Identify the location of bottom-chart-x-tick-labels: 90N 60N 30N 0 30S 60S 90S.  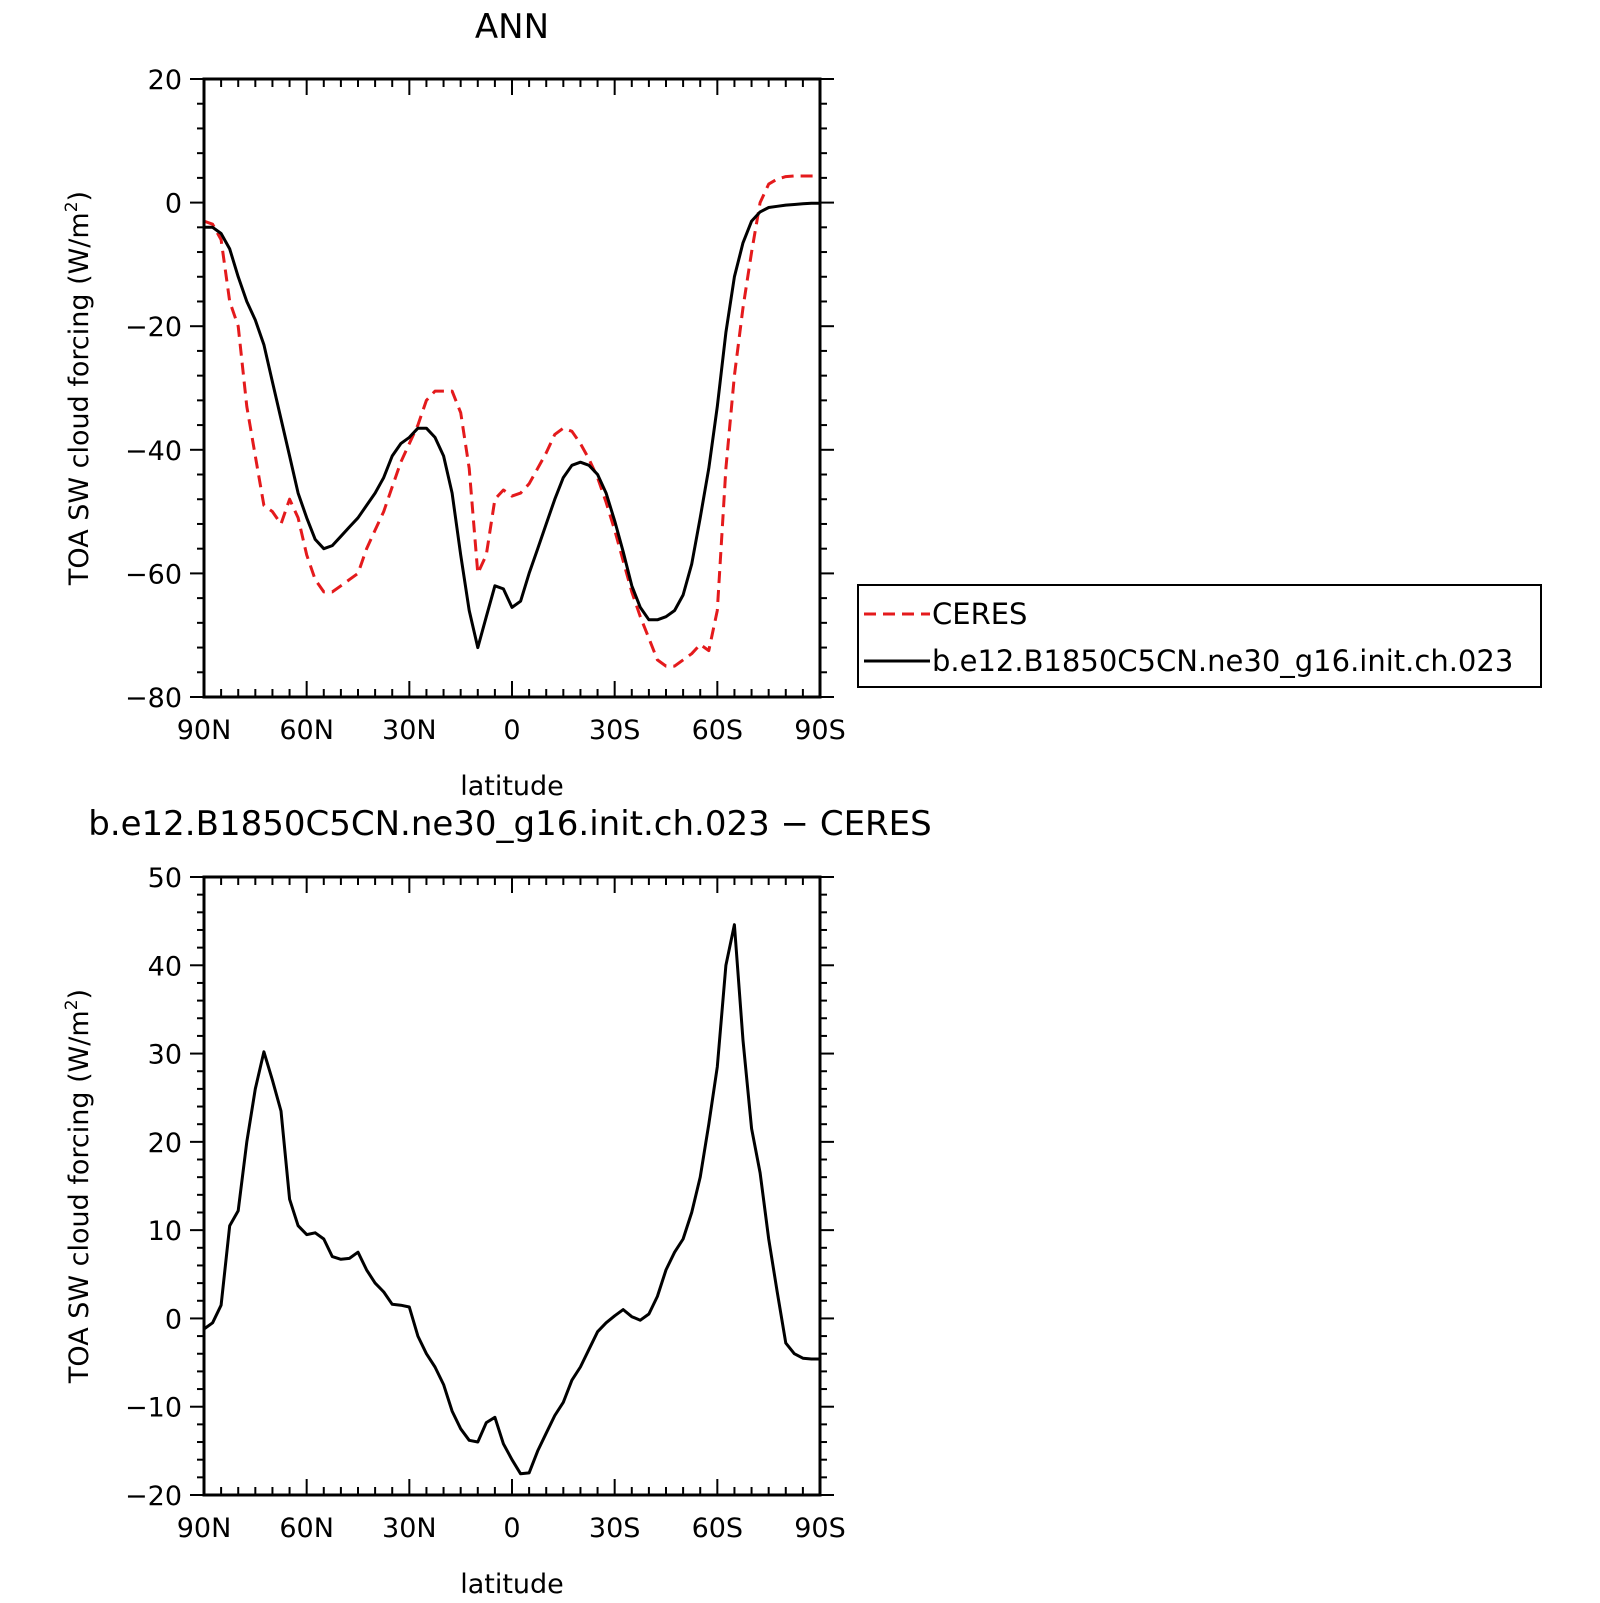
(511, 1528).